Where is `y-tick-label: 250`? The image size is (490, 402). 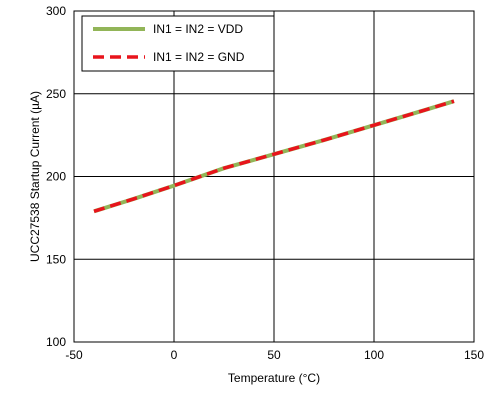
y-tick-label: 250 is located at coordinates (56, 94).